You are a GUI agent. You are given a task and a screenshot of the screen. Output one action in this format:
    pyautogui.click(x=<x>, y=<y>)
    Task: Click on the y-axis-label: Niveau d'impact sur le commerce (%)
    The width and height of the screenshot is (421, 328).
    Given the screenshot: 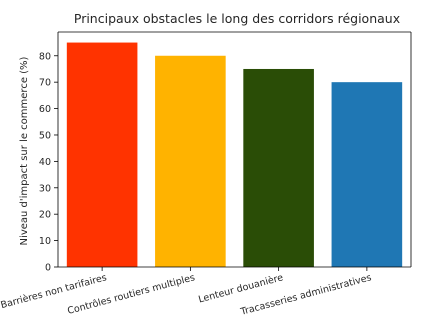 What is the action you would take?
    pyautogui.click(x=24, y=150)
    